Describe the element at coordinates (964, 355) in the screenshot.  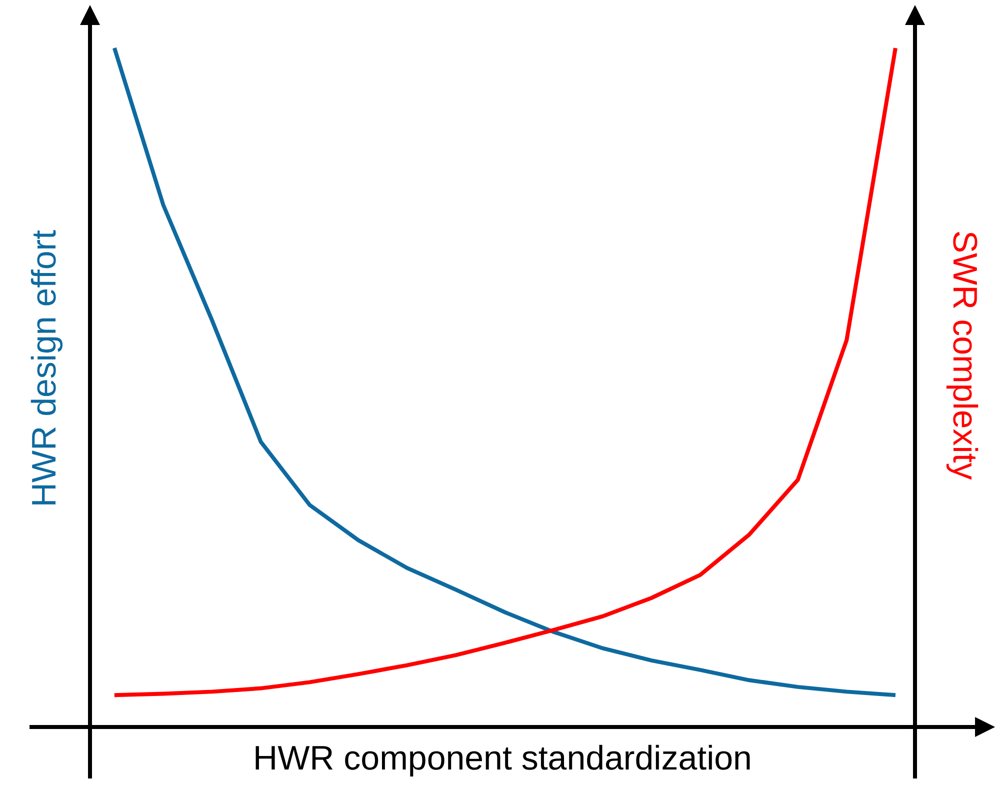
I see `y2-axis-title: SWR complexity` at that location.